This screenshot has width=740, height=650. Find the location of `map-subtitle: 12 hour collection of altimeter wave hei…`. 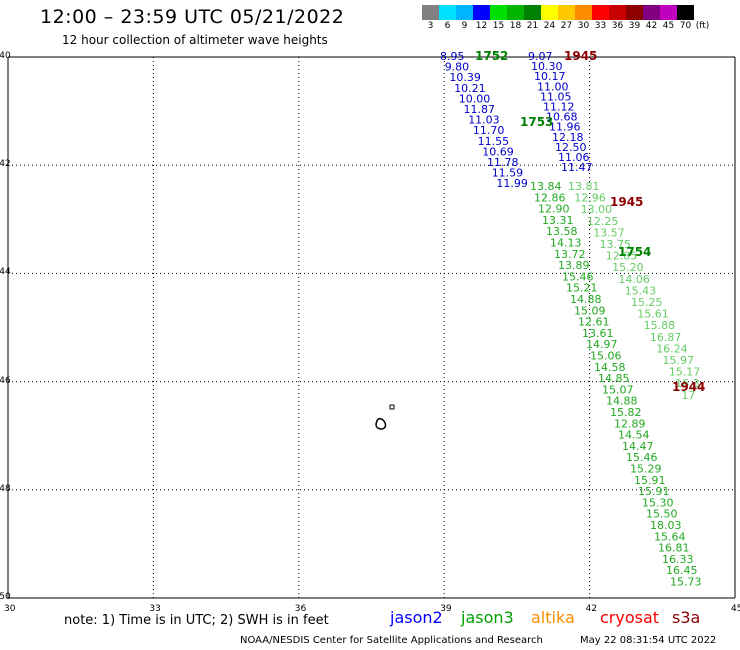

map-subtitle: 12 hour collection of altimeter wave hei… is located at coordinates (195, 40).